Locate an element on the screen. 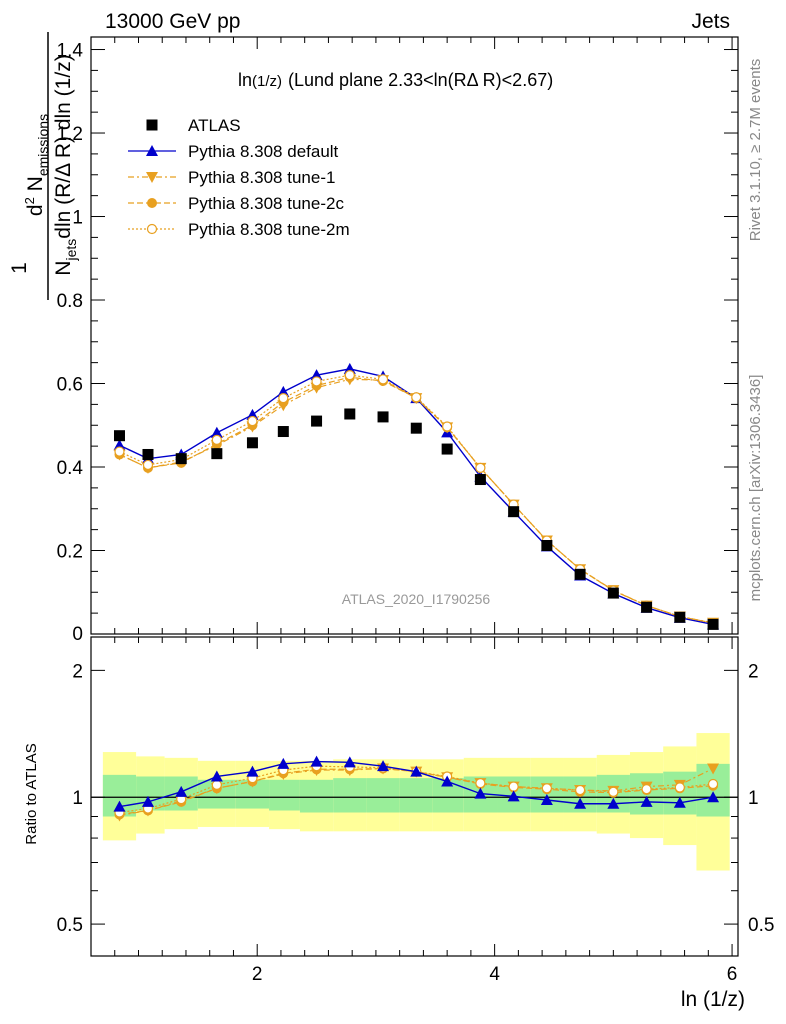 The height and width of the screenshot is (1024, 786). y-tick-label: 1.4 is located at coordinates (70, 51).